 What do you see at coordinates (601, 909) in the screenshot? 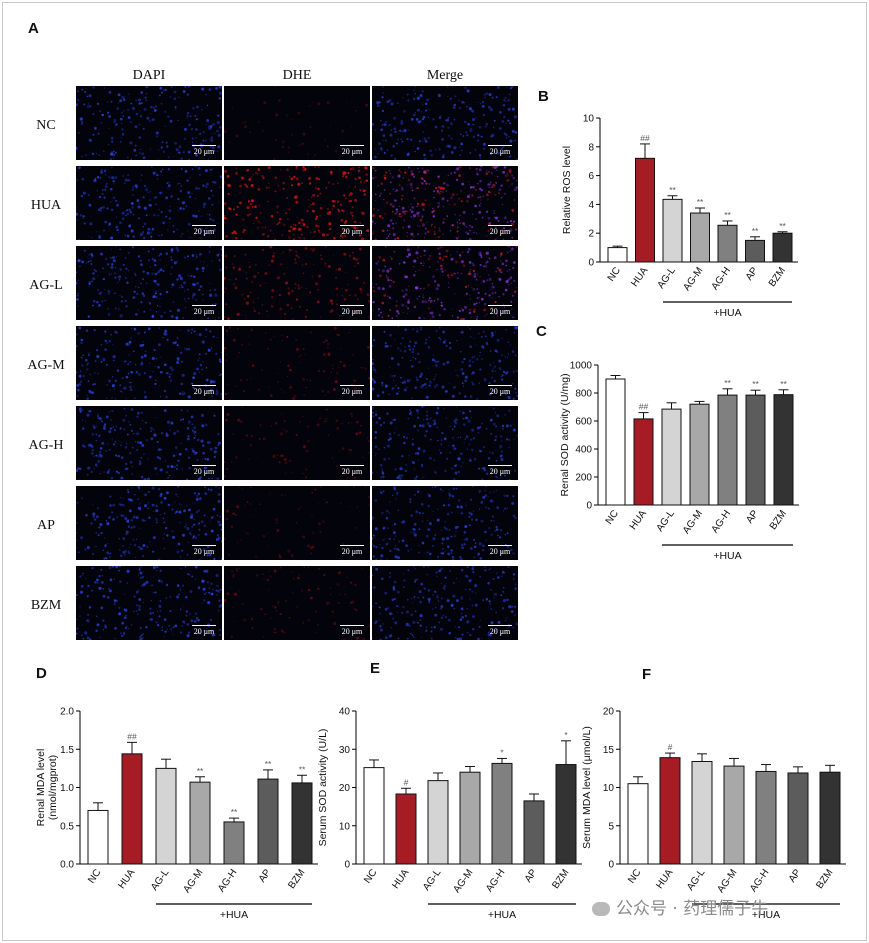
I see `wechat-icon` at bounding box center [601, 909].